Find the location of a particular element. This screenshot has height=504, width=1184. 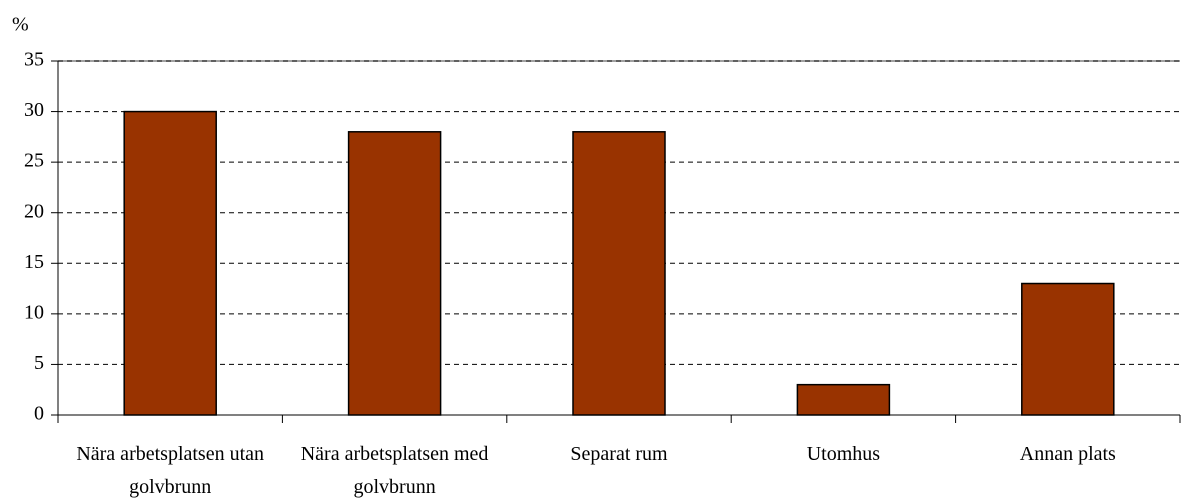

x-tick-label: Nära arbetsplatsen utan golvbrunn is located at coordinates (170, 470).